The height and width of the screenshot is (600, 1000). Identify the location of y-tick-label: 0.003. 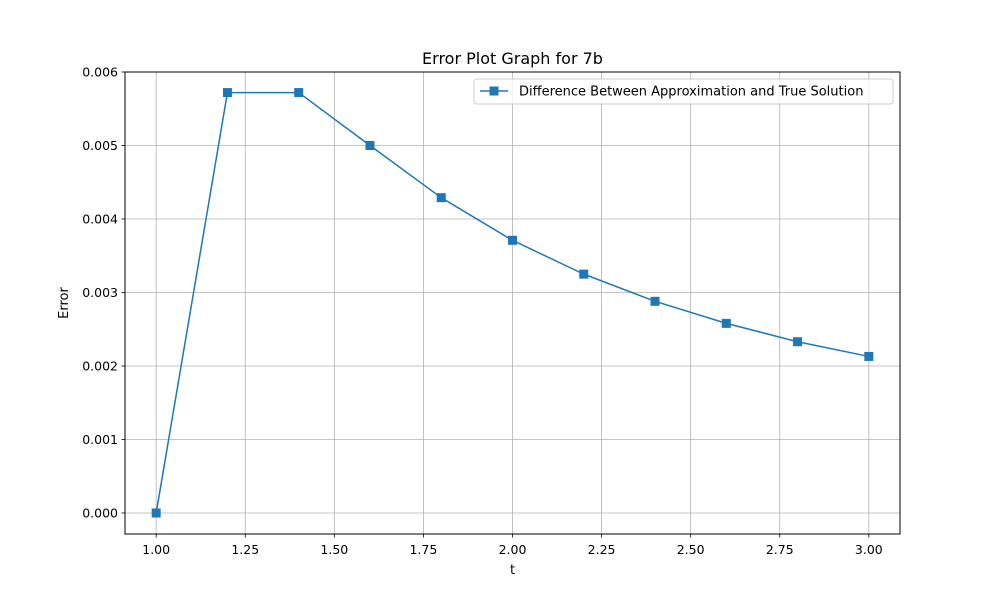
(100, 292).